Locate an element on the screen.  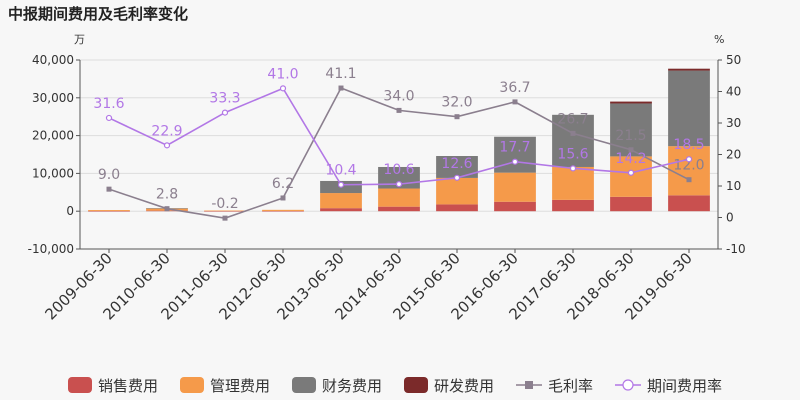
right-tick-label: 50 is located at coordinates (733, 60).